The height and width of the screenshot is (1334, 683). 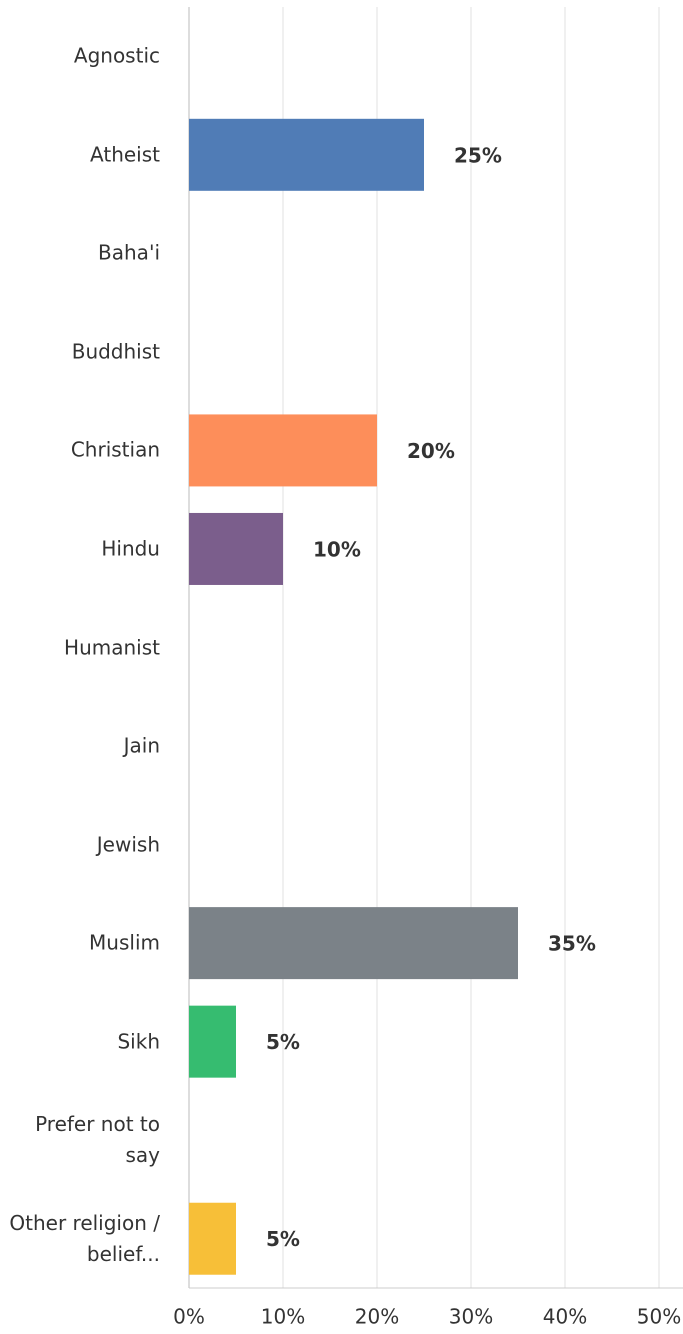 What do you see at coordinates (377, 1317) in the screenshot?
I see `x-tick-label: 20%` at bounding box center [377, 1317].